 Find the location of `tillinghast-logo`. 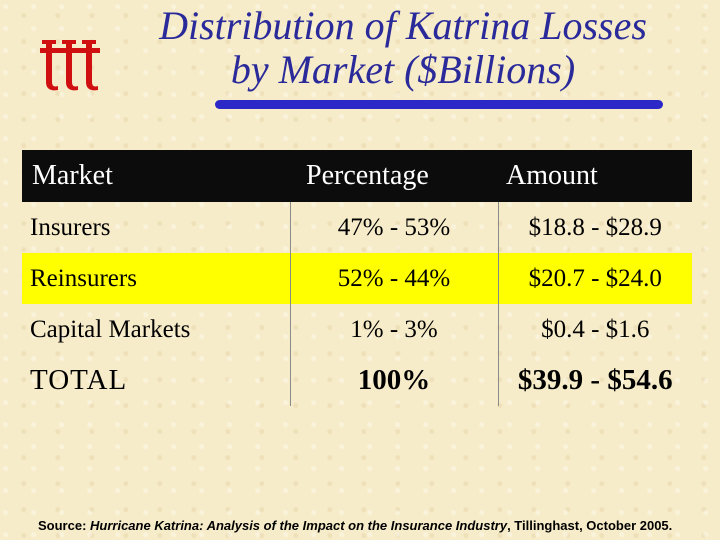

tillinghast-logo is located at coordinates (70, 62).